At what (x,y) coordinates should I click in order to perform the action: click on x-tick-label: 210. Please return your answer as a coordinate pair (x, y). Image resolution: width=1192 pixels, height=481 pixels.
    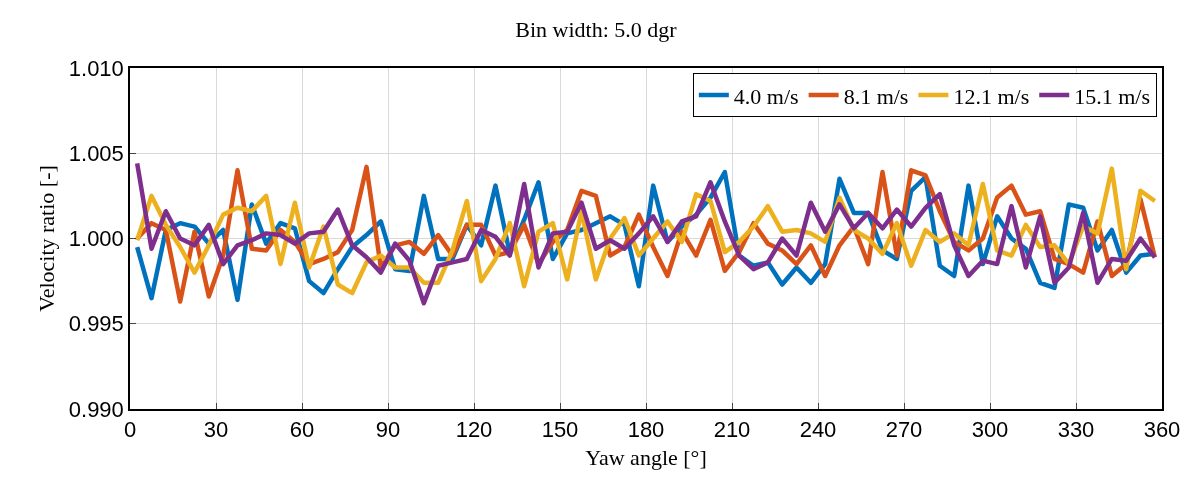
    Looking at the image, I should click on (732, 430).